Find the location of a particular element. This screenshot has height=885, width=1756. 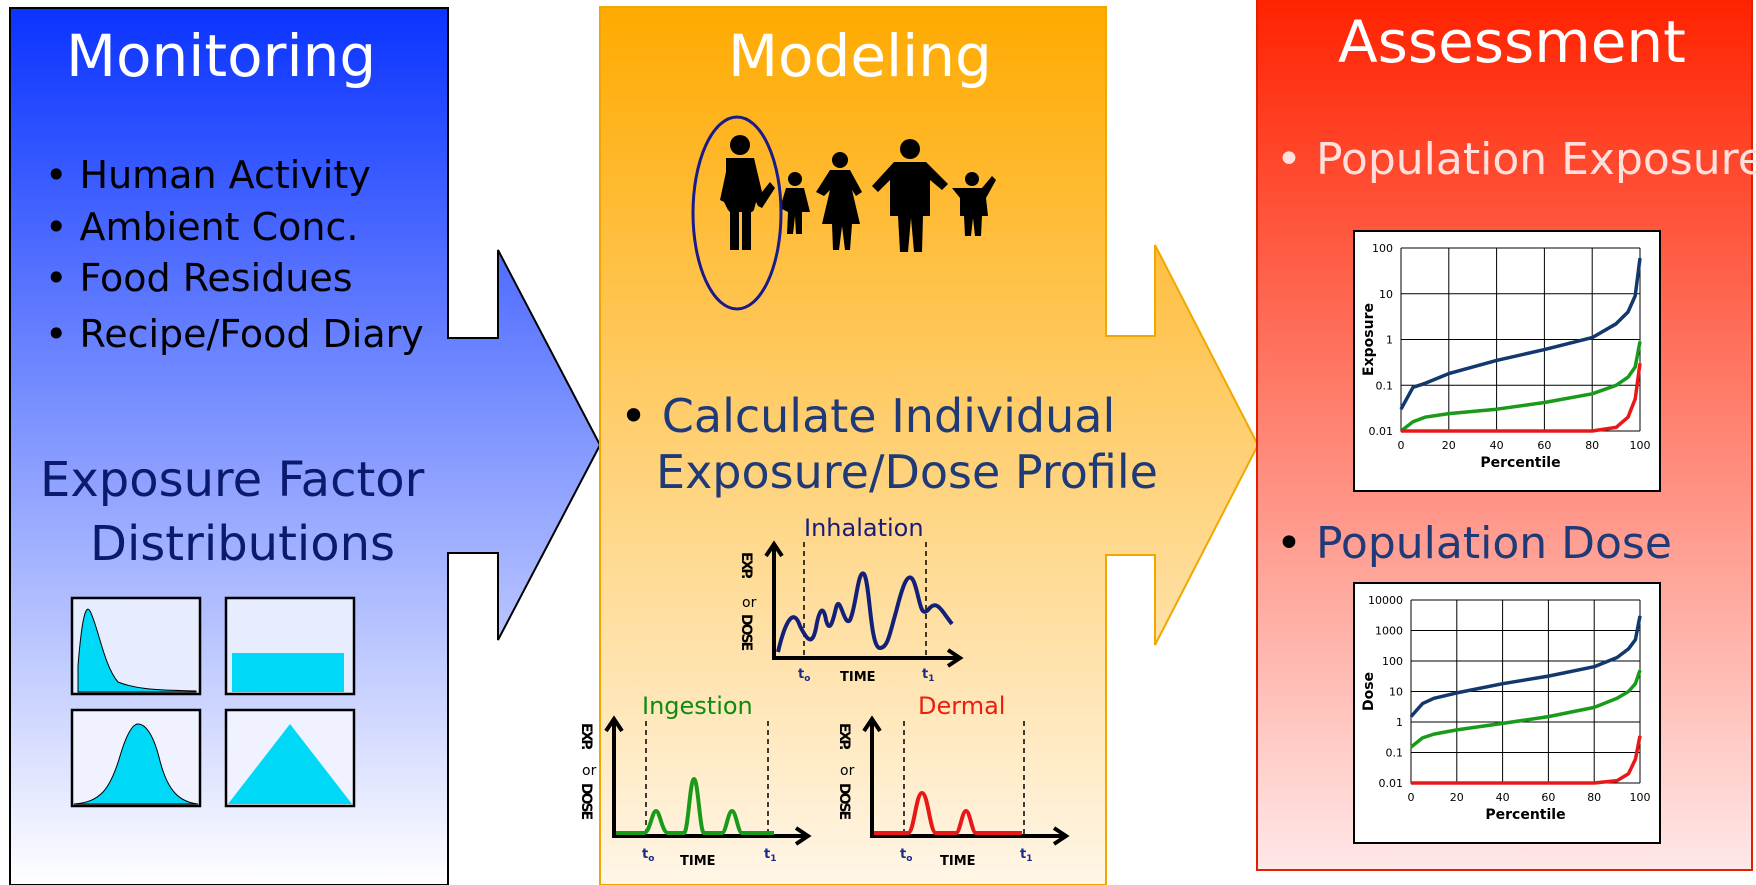

dermal-label: Dermal is located at coordinates (961, 706).